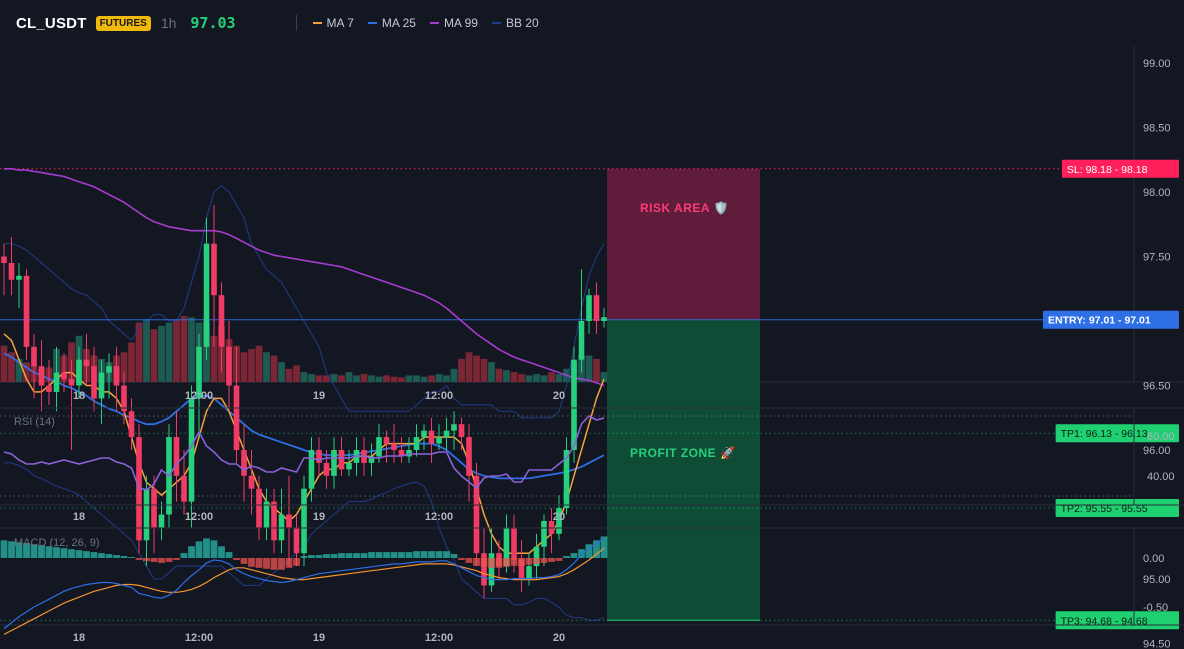 The image size is (1184, 649). I want to click on level-tag-text: TP1: 96.13 - 96.13, so click(1104, 434).